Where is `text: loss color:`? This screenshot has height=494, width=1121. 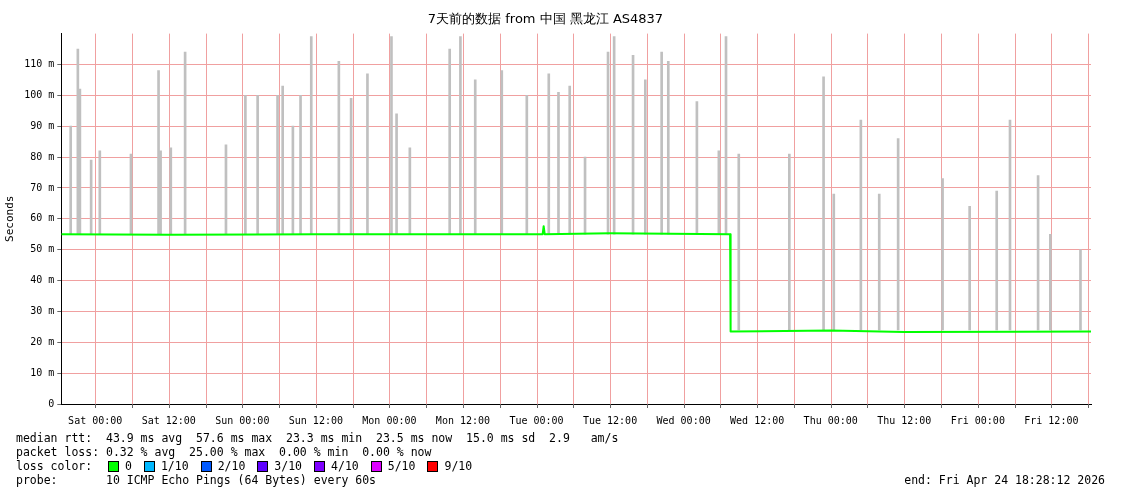 text: loss color: is located at coordinates (55, 466).